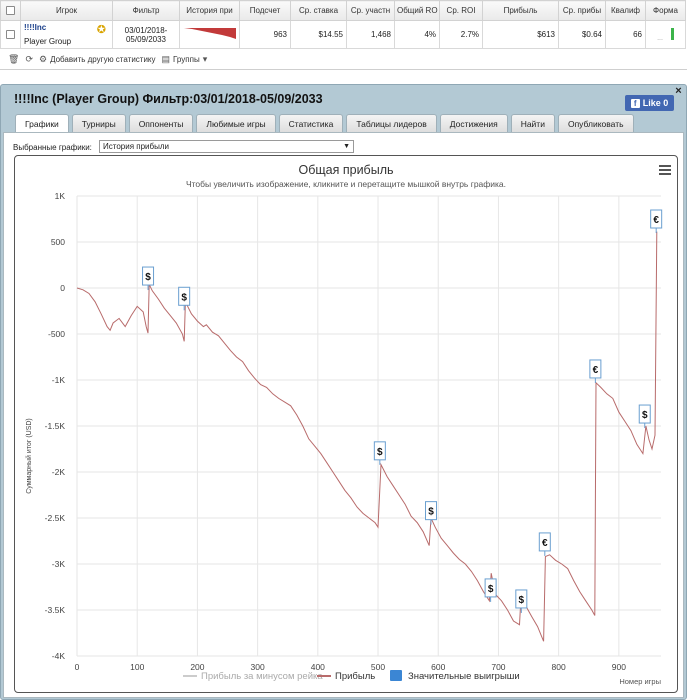 The image size is (687, 700). I want to click on chart-select: История прибыли ▼, so click(226, 146).